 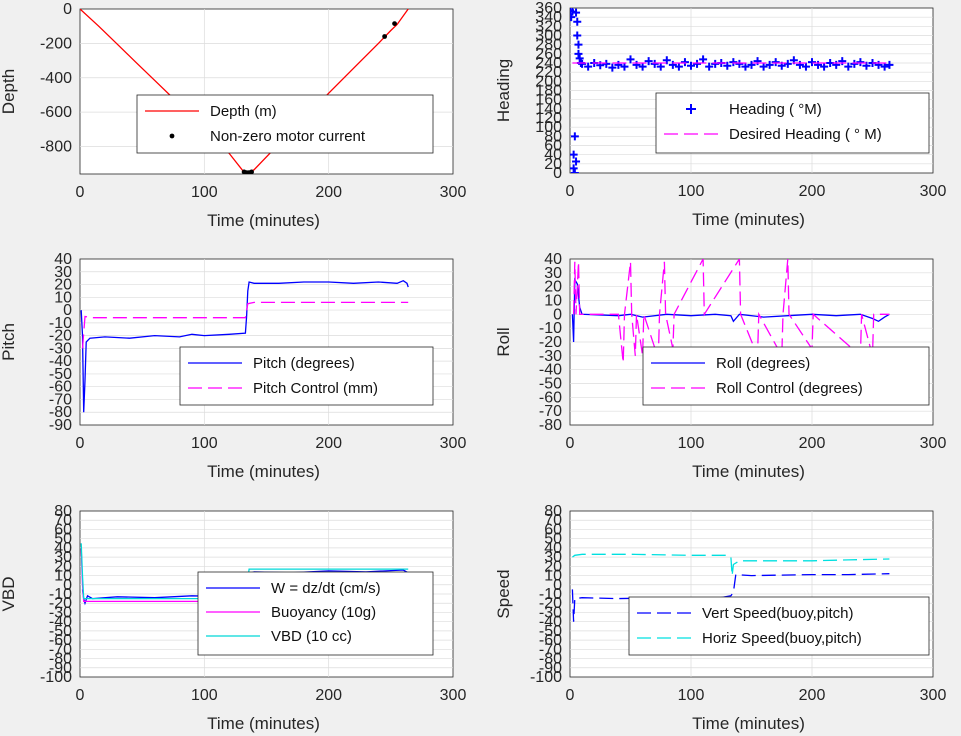 I want to click on pitch-xtick-1: 100, so click(x=204, y=443).